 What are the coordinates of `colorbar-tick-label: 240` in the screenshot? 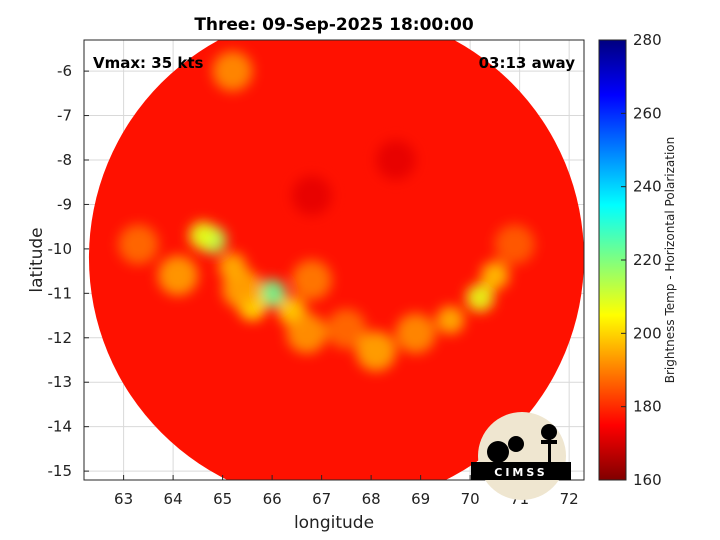 It's located at (647, 187).